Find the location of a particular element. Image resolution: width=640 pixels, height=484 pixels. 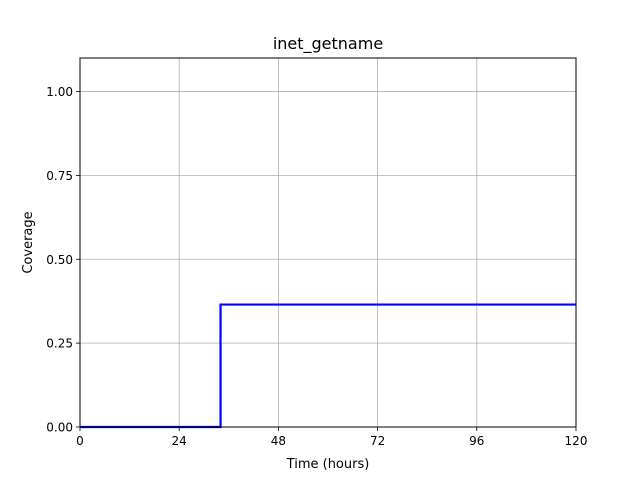

x-axis-ticks: 0 24 48 72 96 120 is located at coordinates (331, 437).